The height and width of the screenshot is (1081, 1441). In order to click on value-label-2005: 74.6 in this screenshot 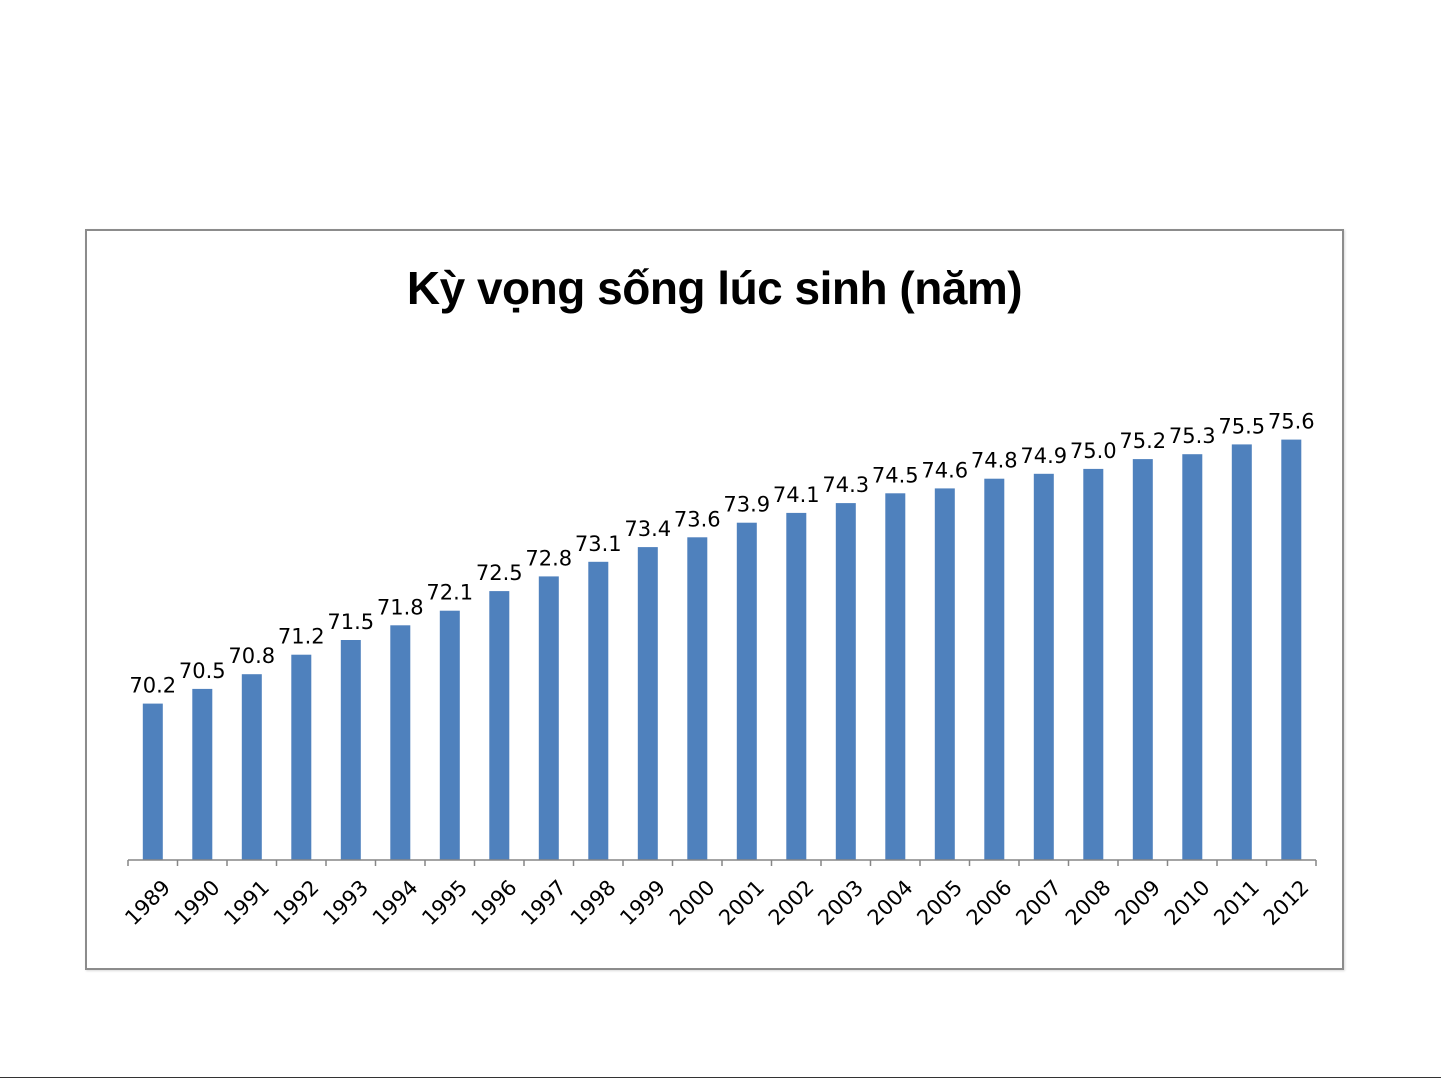, I will do `click(944, 470)`.